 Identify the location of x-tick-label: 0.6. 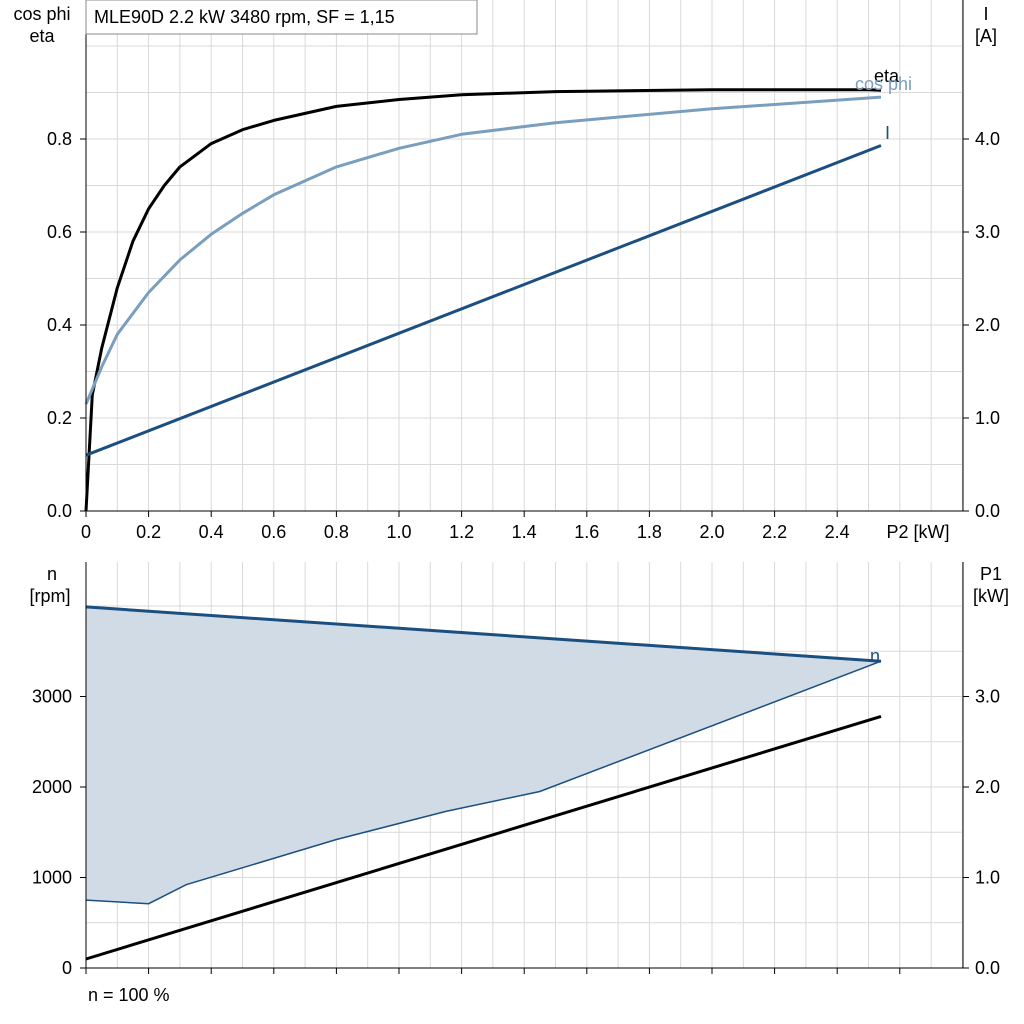
(273, 532).